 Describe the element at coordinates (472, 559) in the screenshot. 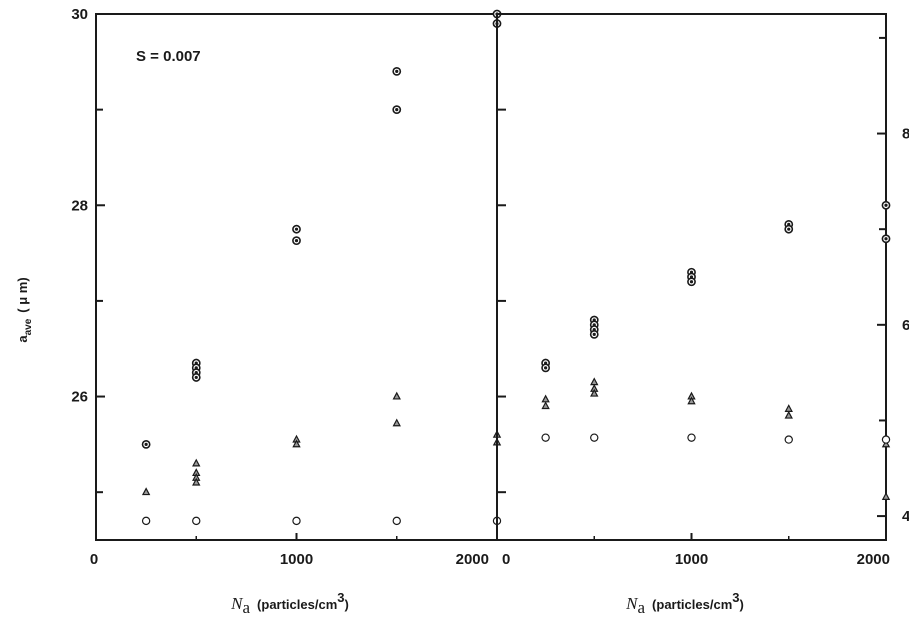

I see `x-tick-label-left: 2000` at that location.